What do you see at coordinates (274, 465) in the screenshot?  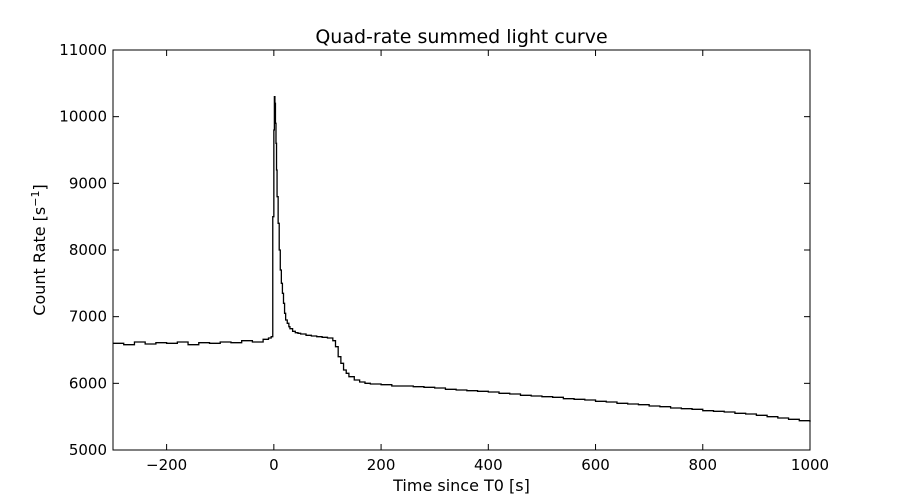 I see `x-tick-label: 0` at bounding box center [274, 465].